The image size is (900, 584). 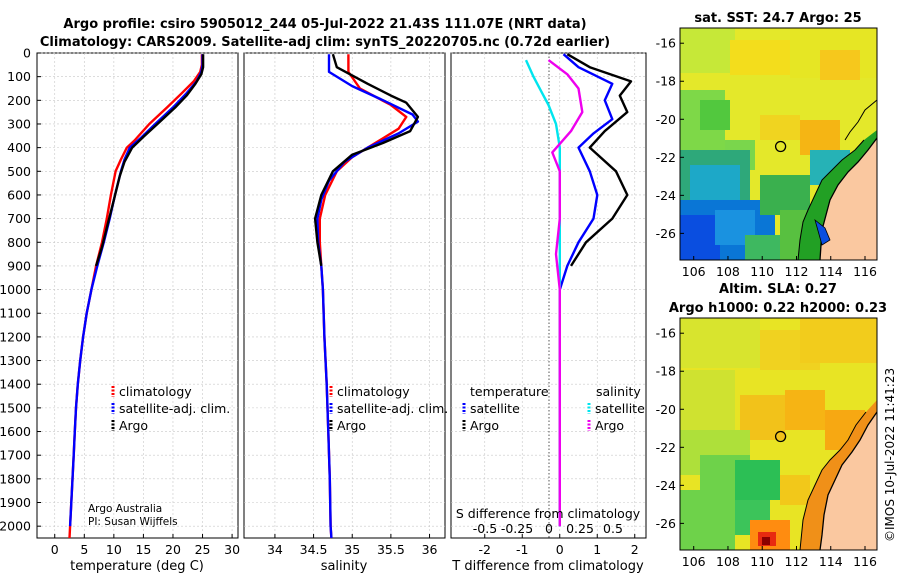 I want to click on series-salinity-argo, so click(x=565, y=293).